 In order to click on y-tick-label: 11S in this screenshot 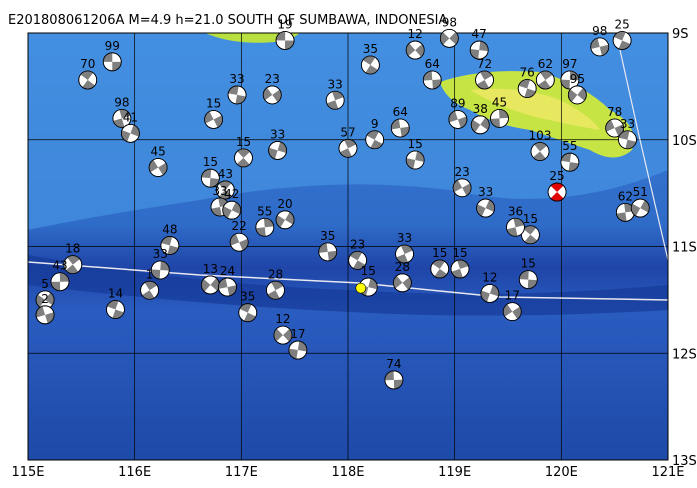, I will do `click(684, 248)`.